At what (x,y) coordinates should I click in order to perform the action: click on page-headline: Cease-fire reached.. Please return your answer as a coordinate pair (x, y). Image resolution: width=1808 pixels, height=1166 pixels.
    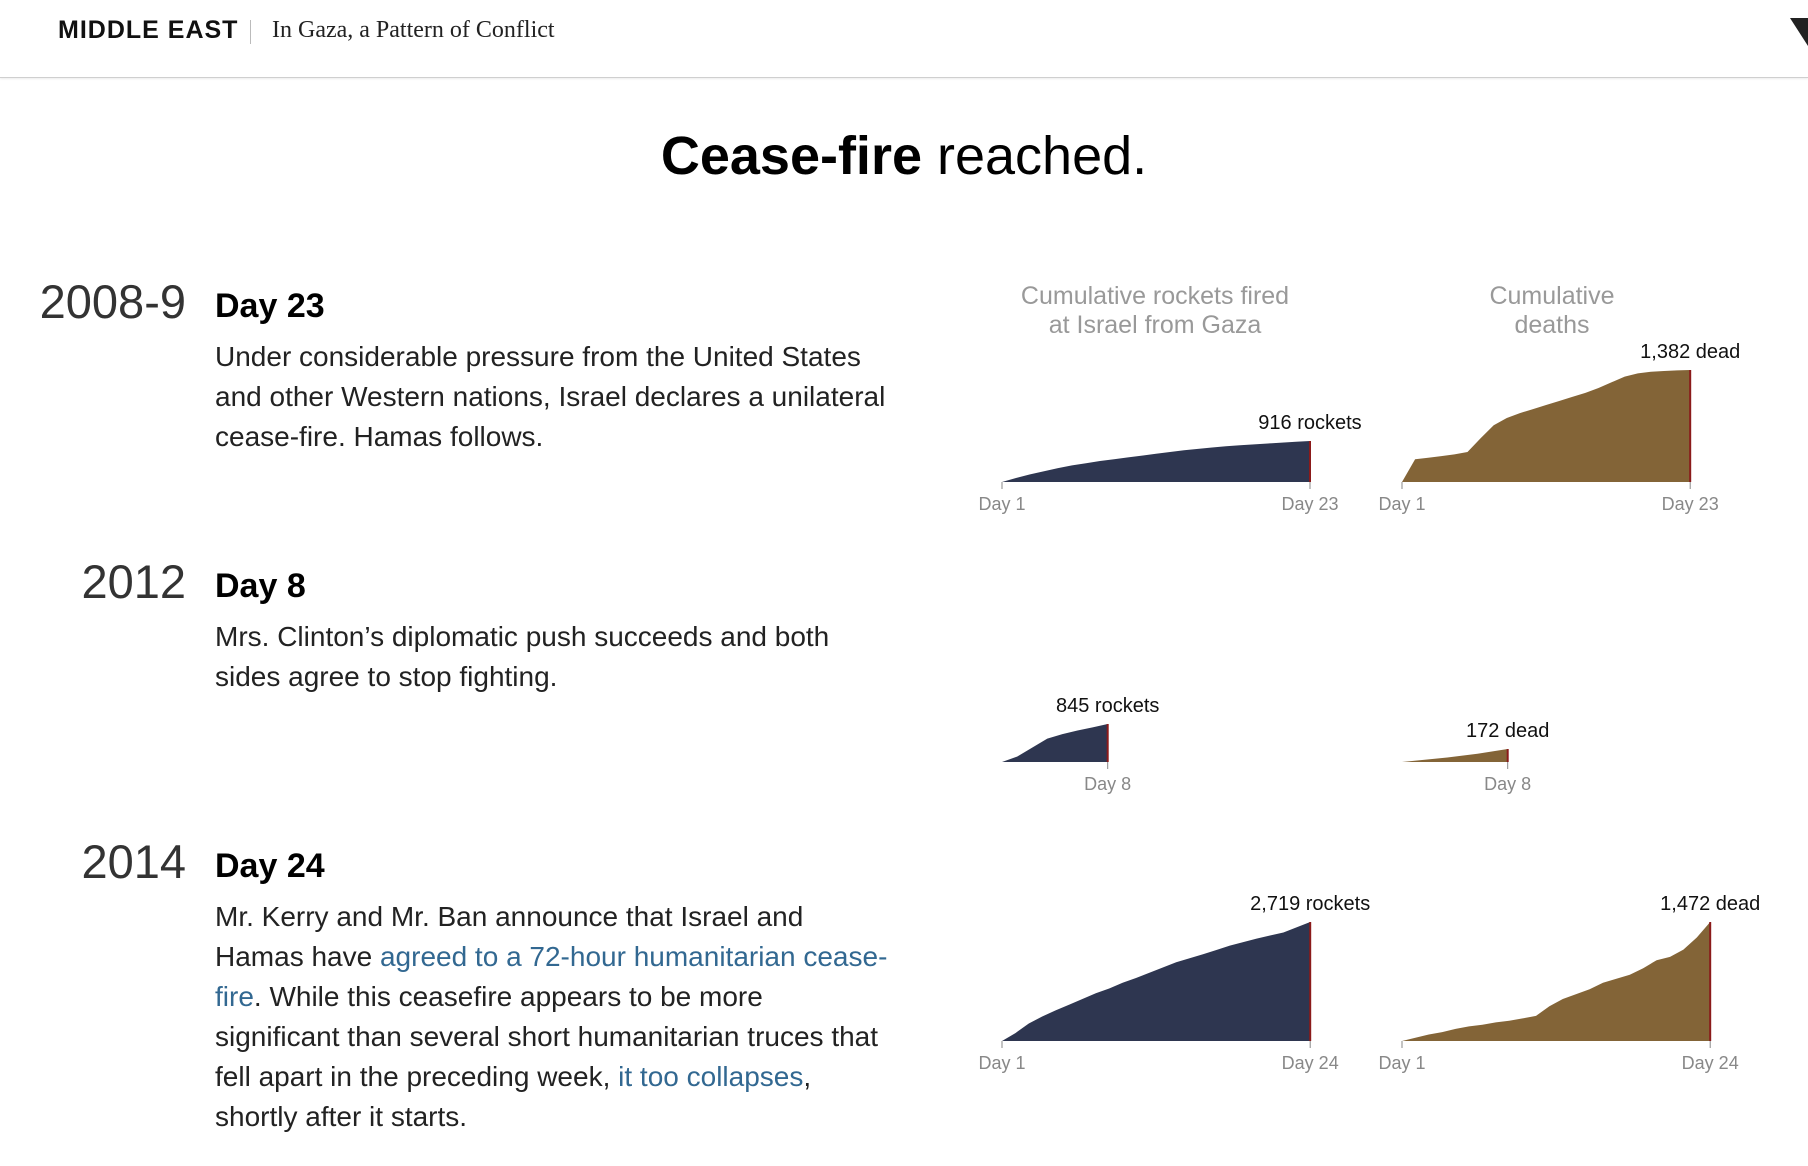
    Looking at the image, I should click on (904, 156).